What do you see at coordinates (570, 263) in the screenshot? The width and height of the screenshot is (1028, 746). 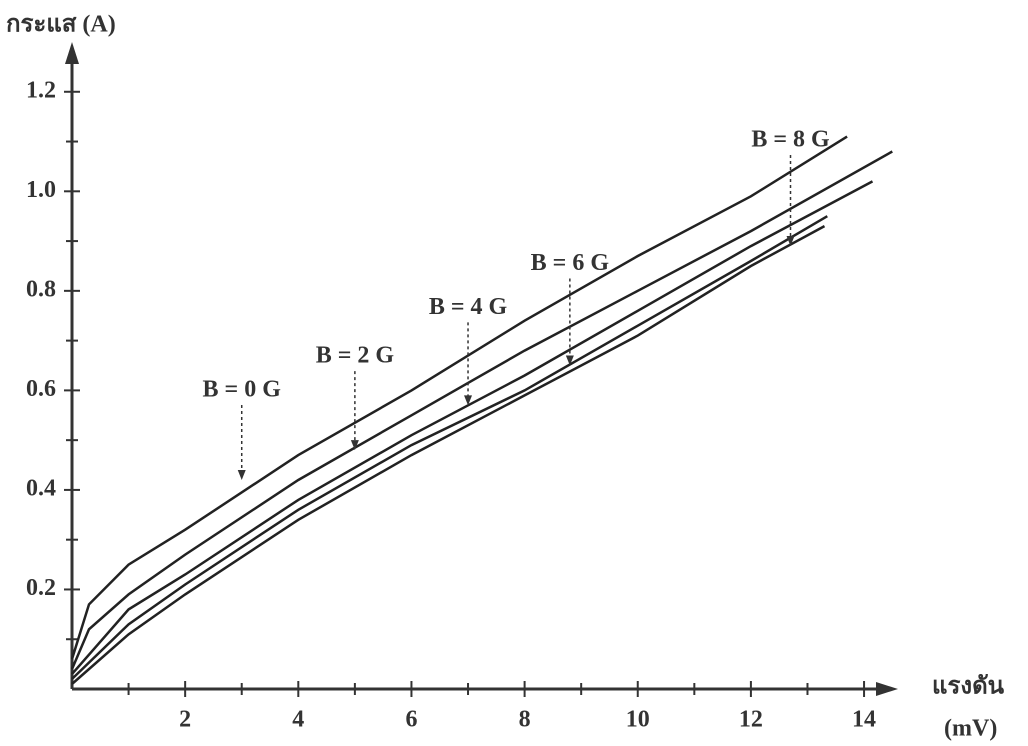 I see `legend-label: B = 6 G` at bounding box center [570, 263].